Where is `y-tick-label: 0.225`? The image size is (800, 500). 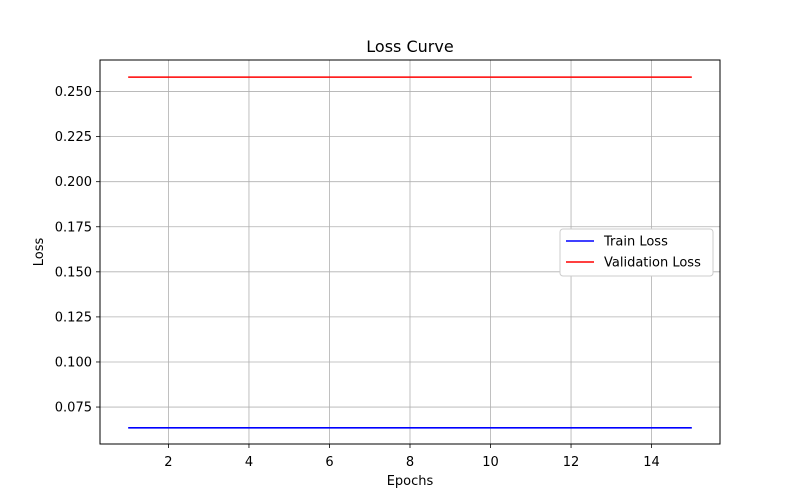
y-tick-label: 0.225 is located at coordinates (73, 137).